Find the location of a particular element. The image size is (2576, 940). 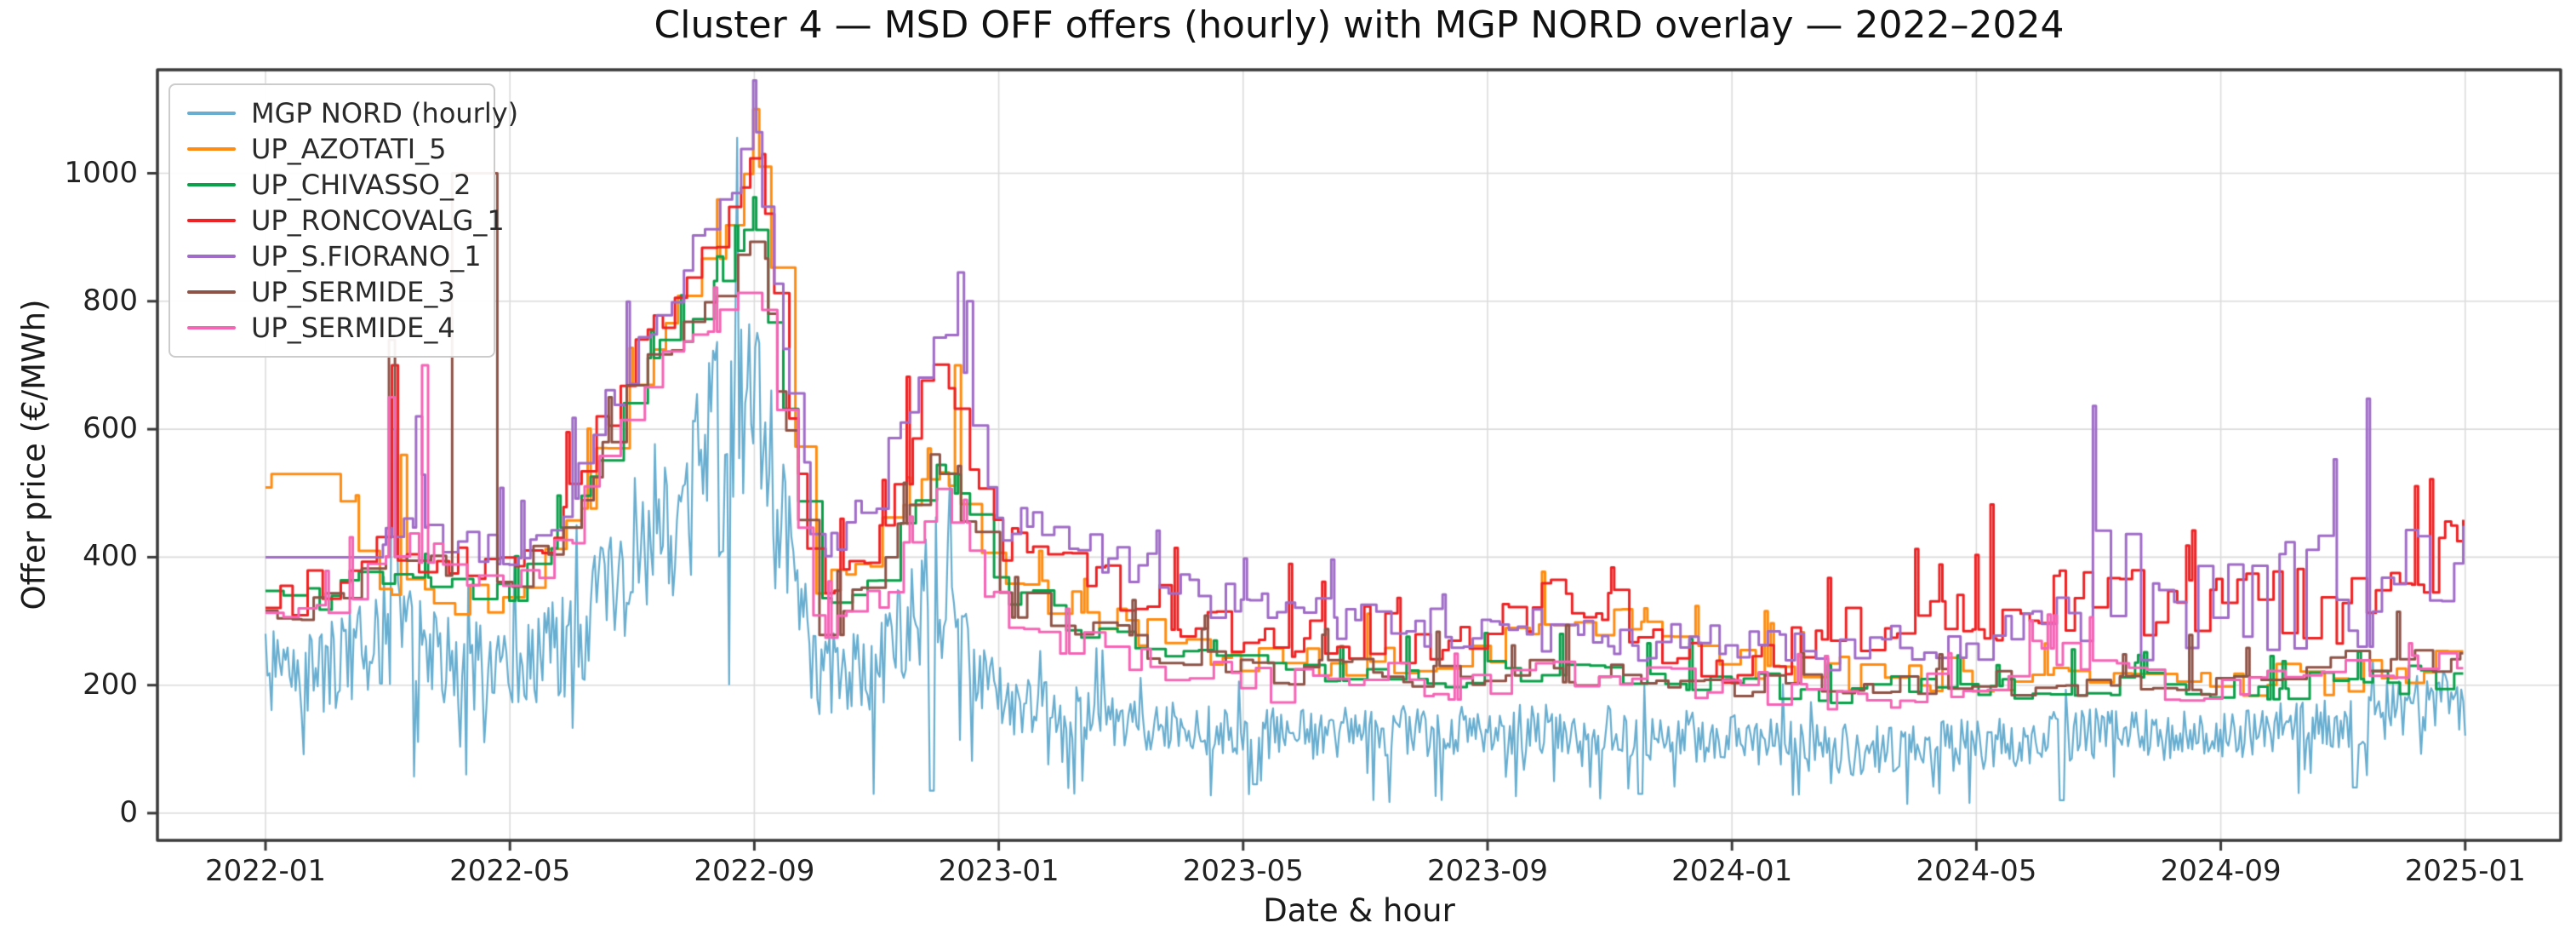

legend-item-label: UP_S.FIORANO_1 is located at coordinates (366, 256).